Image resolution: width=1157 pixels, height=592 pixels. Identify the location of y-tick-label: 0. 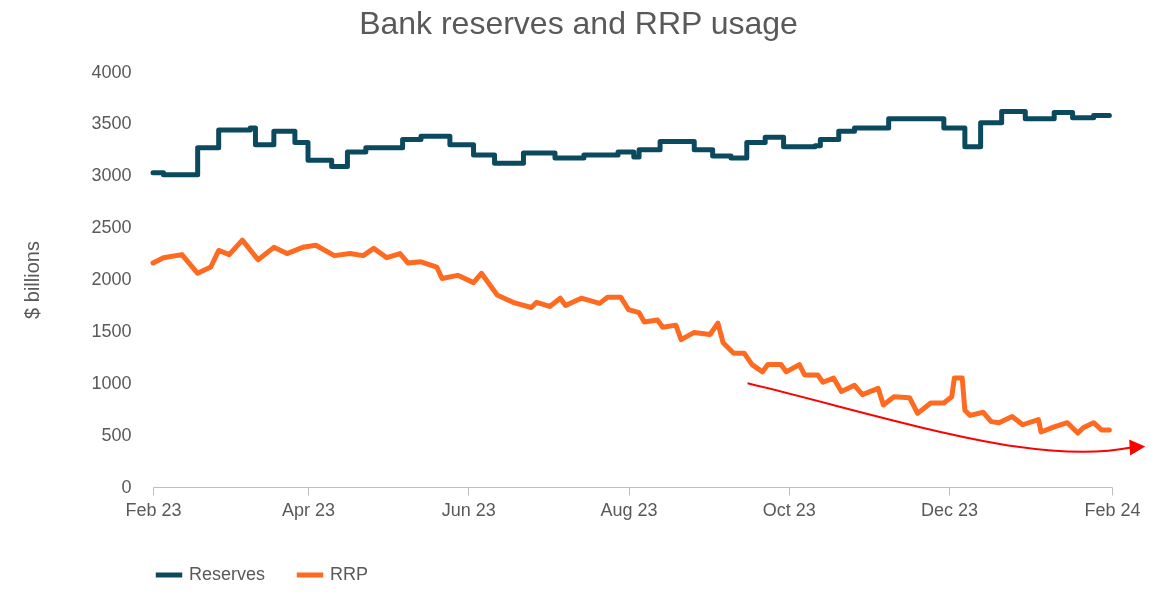
(126, 486).